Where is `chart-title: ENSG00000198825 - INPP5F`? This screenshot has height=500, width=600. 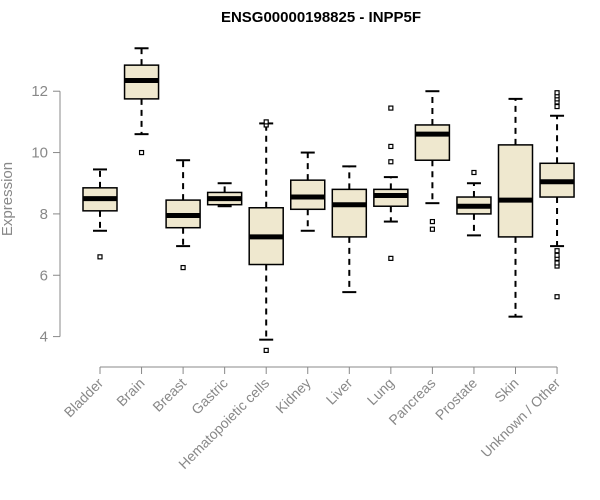
chart-title: ENSG00000198825 - INPP5F is located at coordinates (321, 17).